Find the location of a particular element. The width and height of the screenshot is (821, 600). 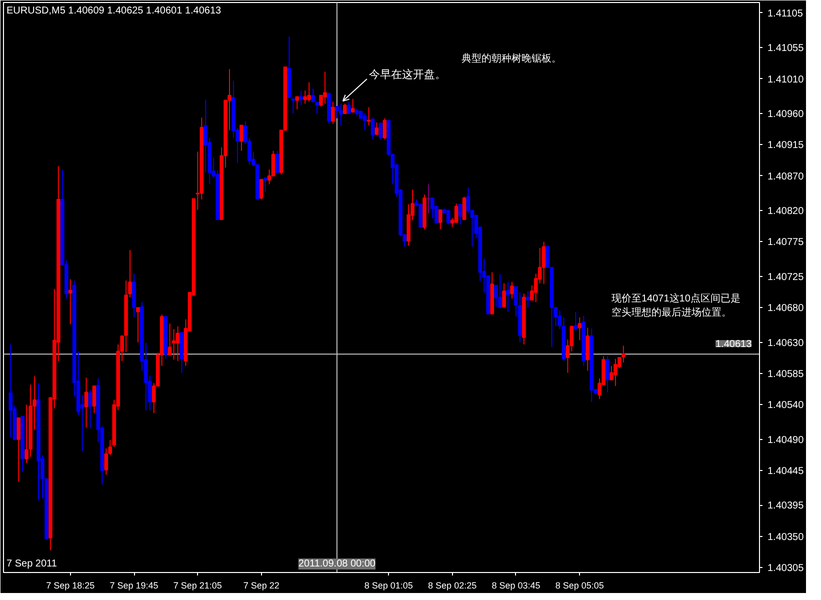

x-tick-label: 7 Sep 18:25 is located at coordinates (70, 585).